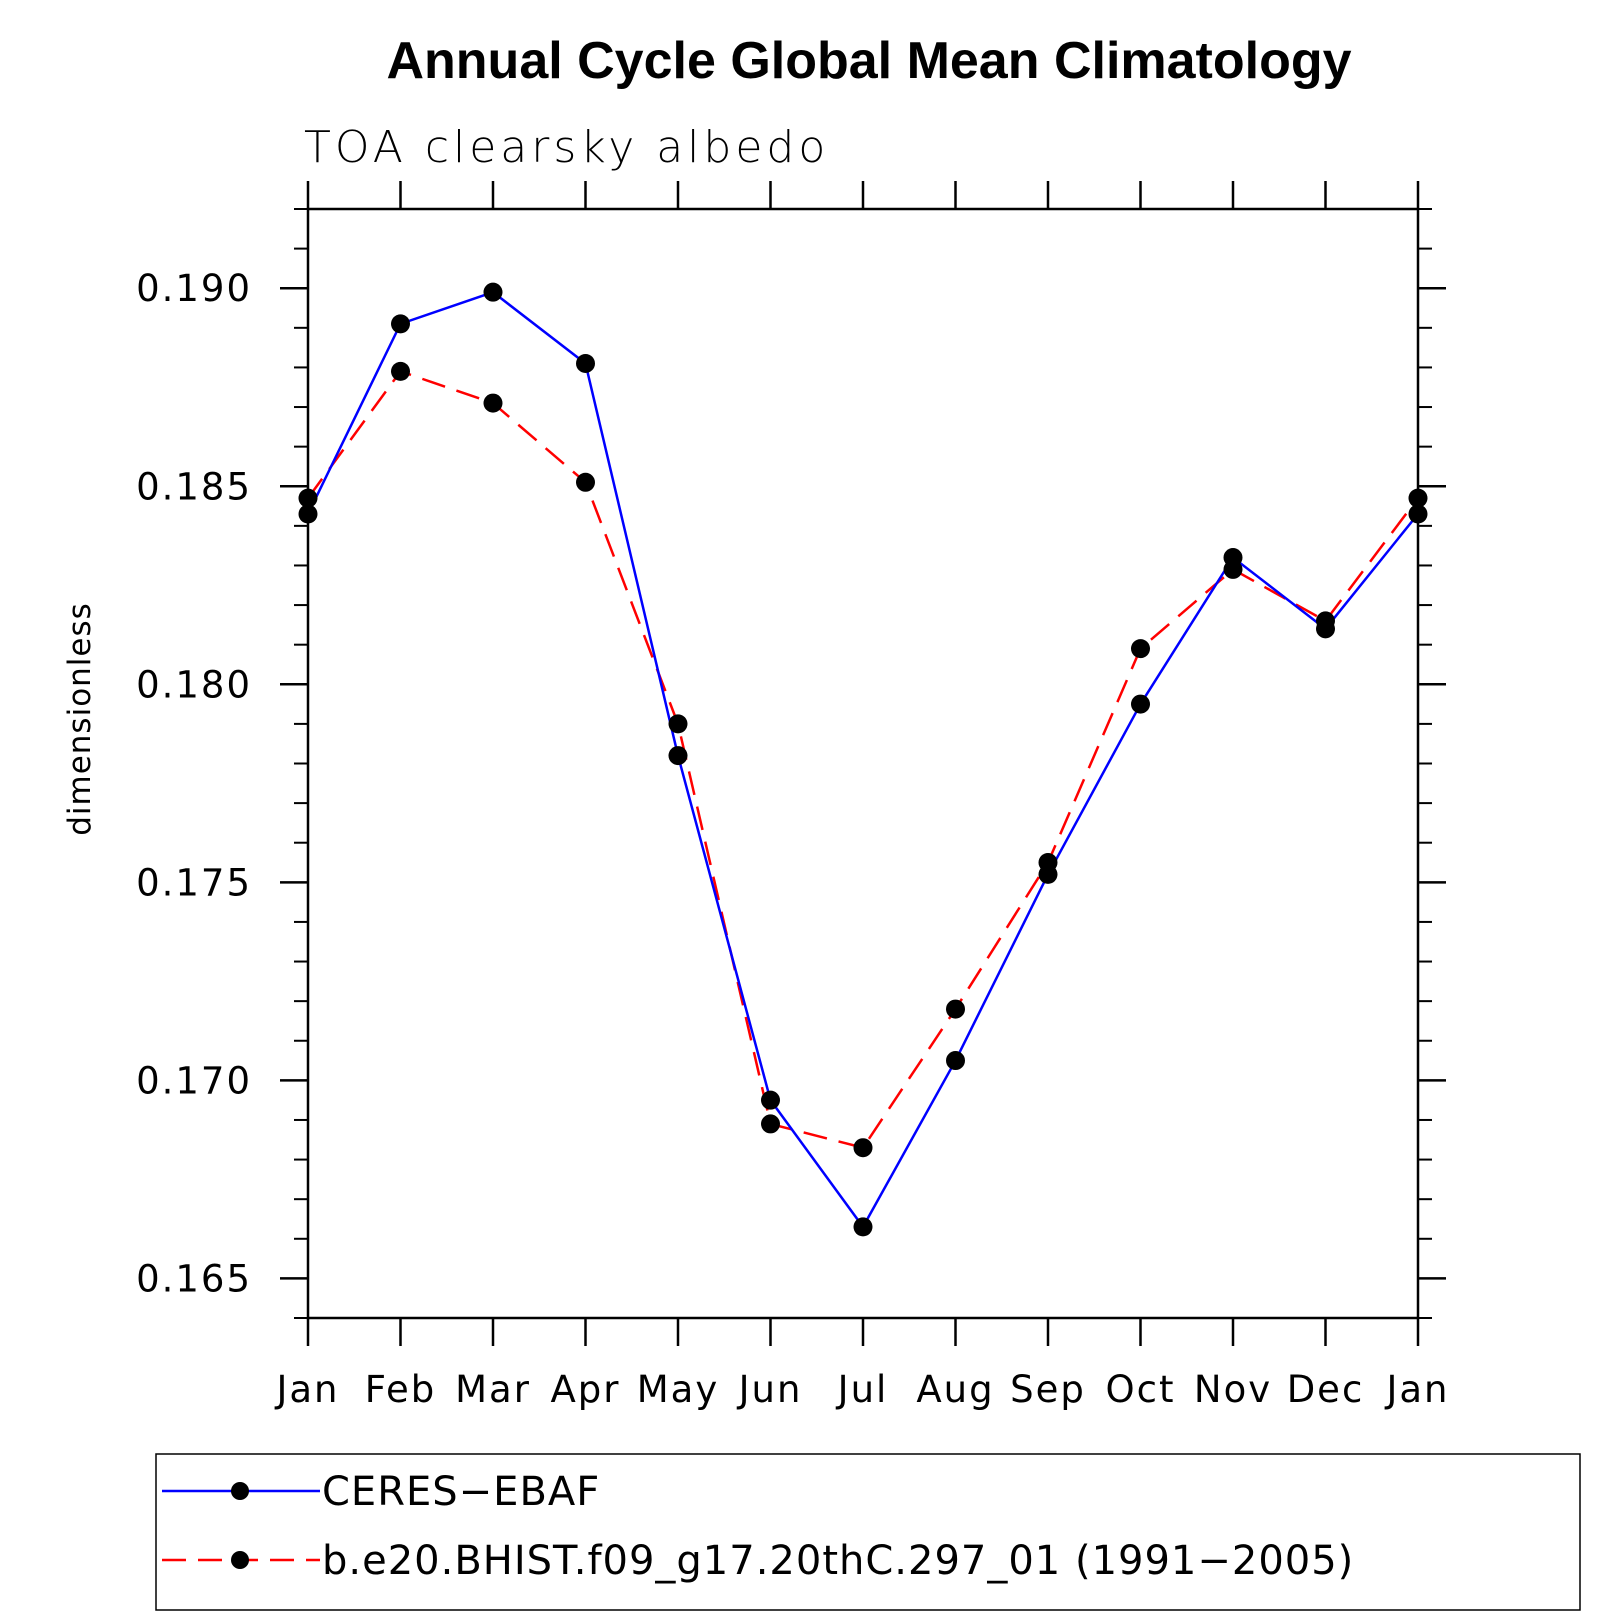 The height and width of the screenshot is (1624, 1624). Describe the element at coordinates (194, 882) in the screenshot. I see `y-tick-label: 0.175` at that location.